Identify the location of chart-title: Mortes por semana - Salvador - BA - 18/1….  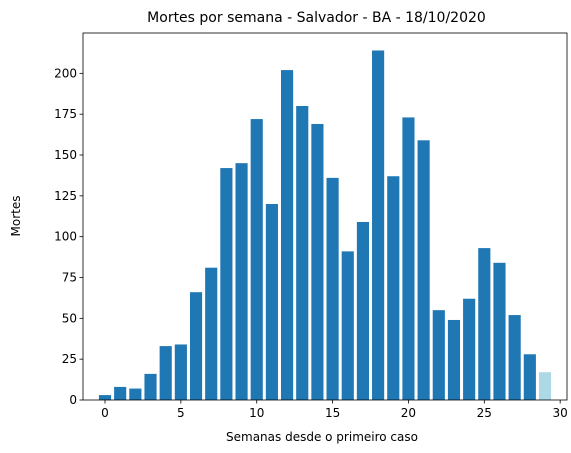
(316, 18).